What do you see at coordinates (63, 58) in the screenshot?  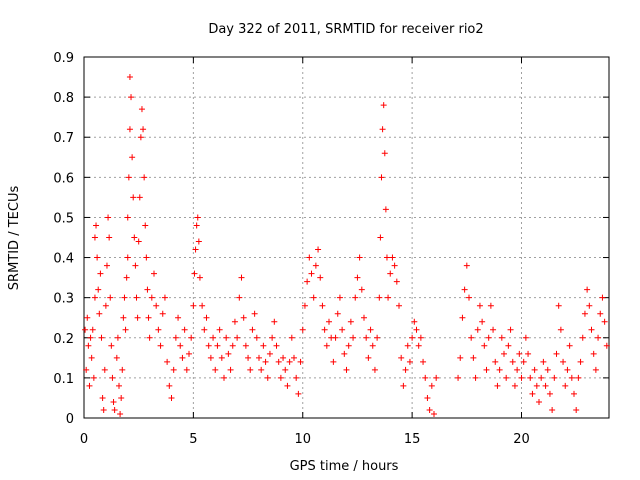 I see `y-tick-label: 0.9` at bounding box center [63, 58].